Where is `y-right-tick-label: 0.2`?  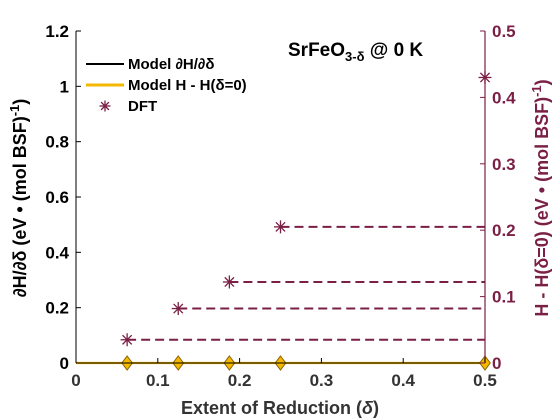
y-right-tick-label: 0.2 is located at coordinates (504, 230).